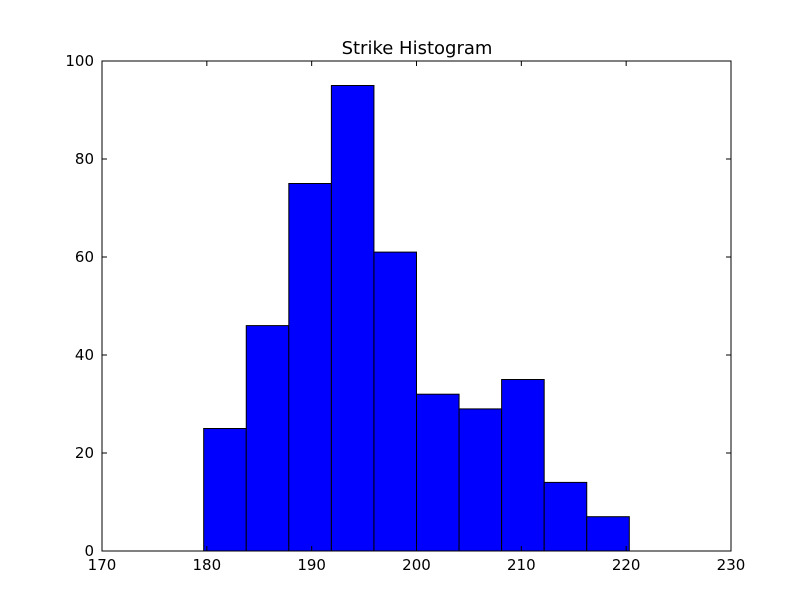 The height and width of the screenshot is (616, 812). What do you see at coordinates (521, 565) in the screenshot?
I see `x-tick-label: 210` at bounding box center [521, 565].